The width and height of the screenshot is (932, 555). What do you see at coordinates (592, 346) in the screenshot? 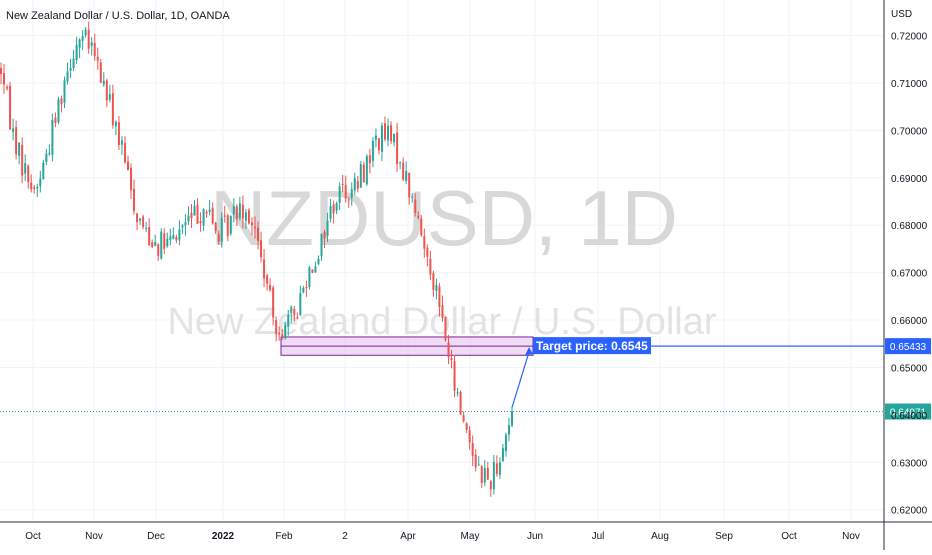
I see `target-label-box` at bounding box center [592, 346].